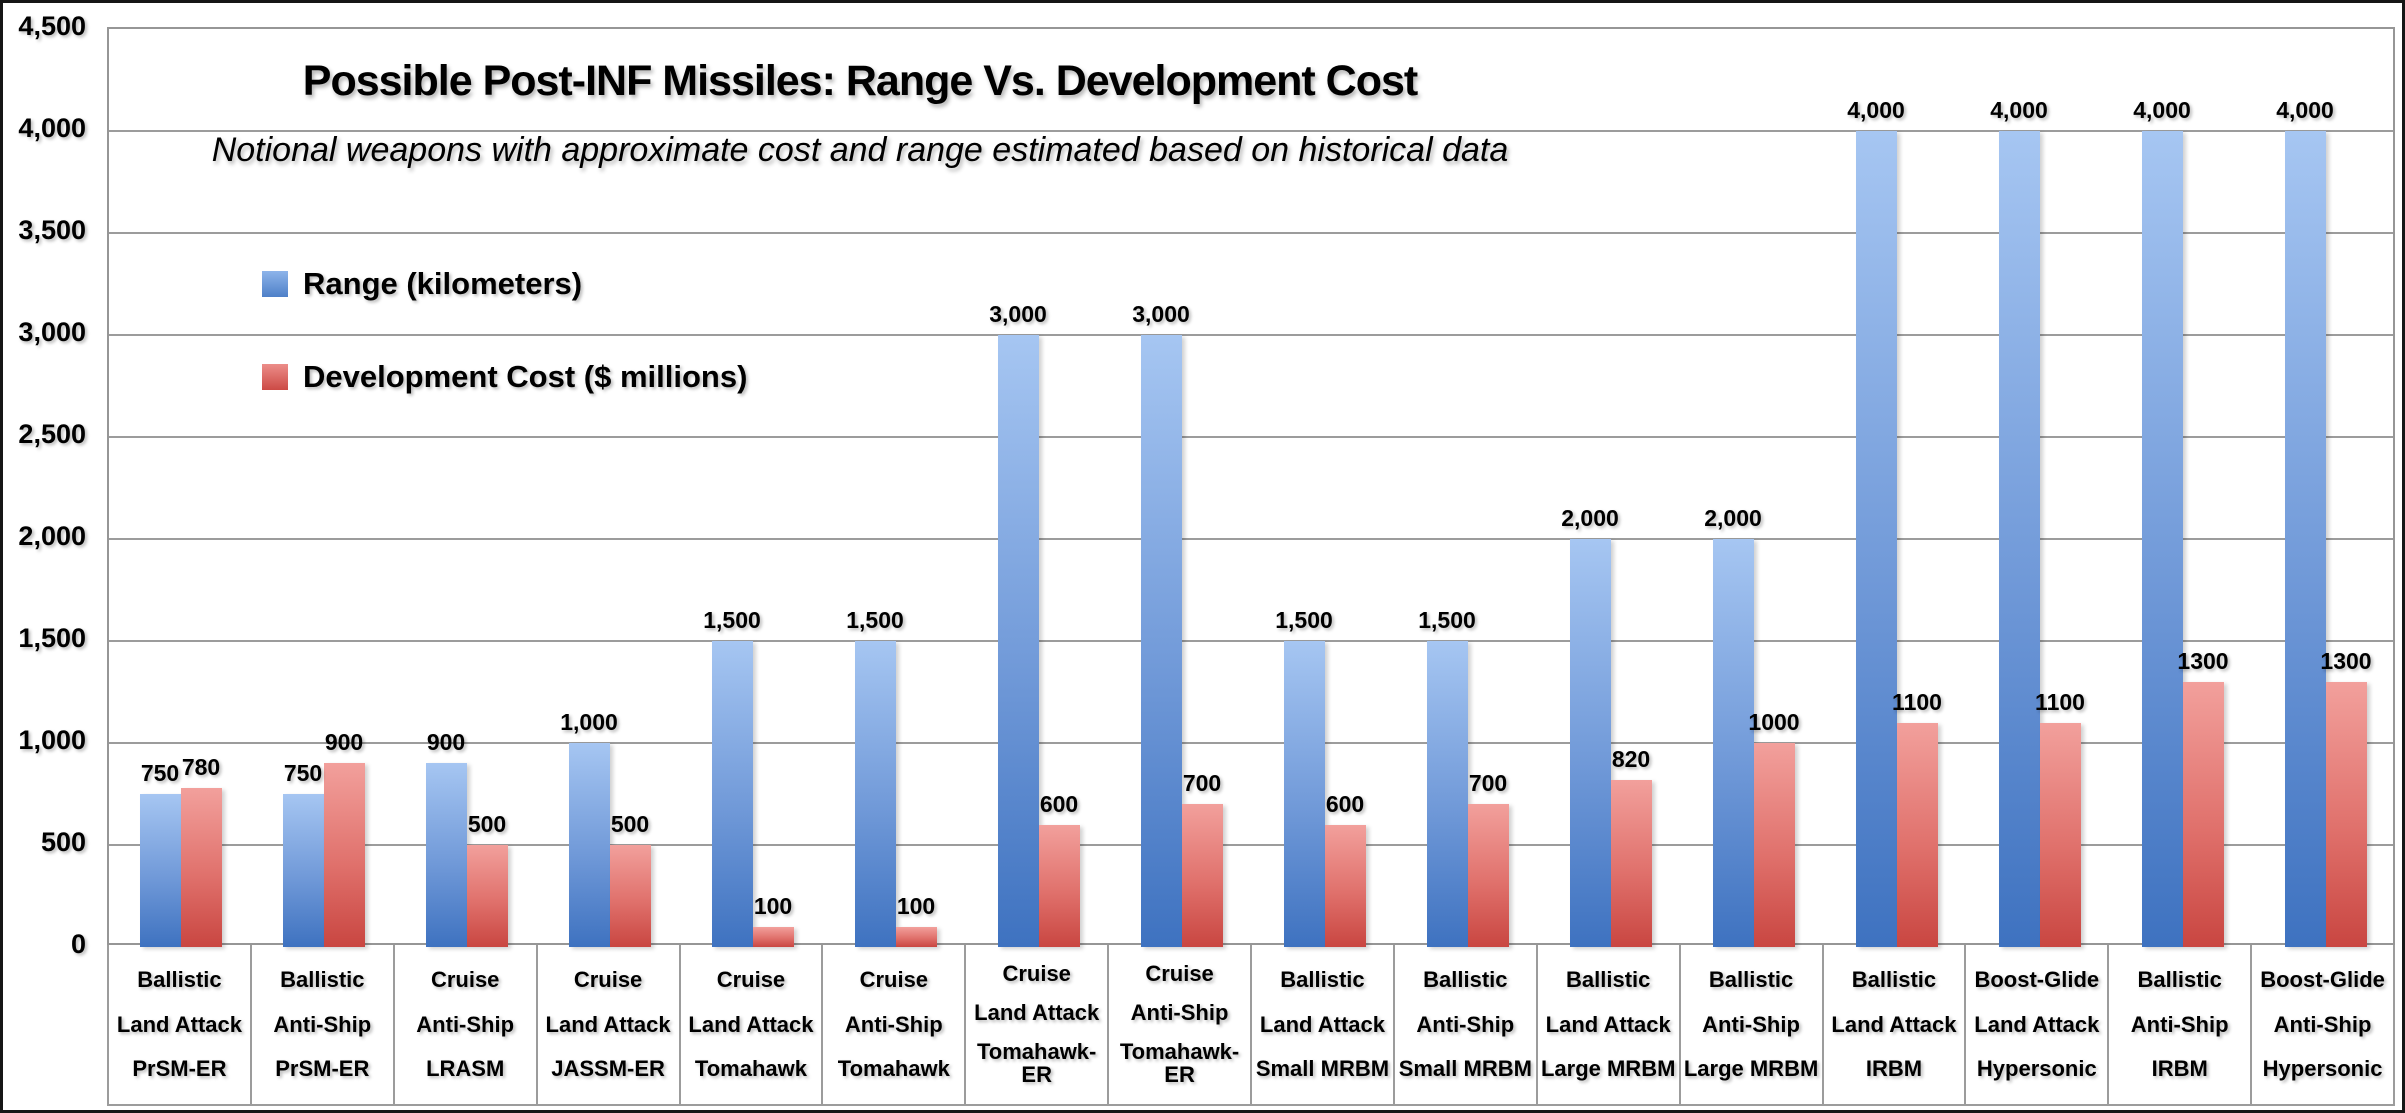 This screenshot has height=1113, width=2405. What do you see at coordinates (609, 1024) in the screenshot?
I see `category-cell-4: Cruise Land Attack JASSM-ER` at bounding box center [609, 1024].